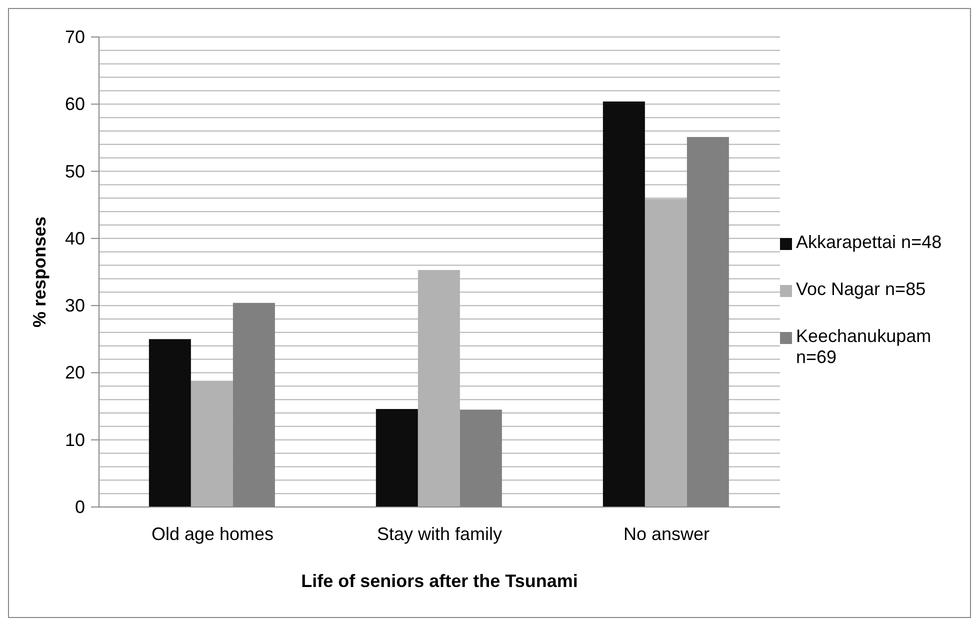  Describe the element at coordinates (869, 242) in the screenshot. I see `legend-label: Akkarapettai n=48` at that location.